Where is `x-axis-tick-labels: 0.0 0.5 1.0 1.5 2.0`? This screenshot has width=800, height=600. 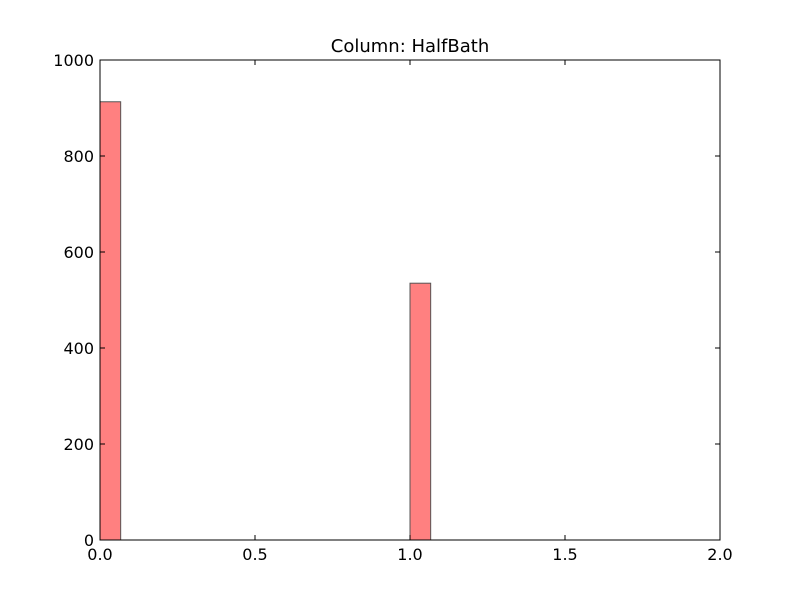 x-axis-tick-labels: 0.0 0.5 1.0 1.5 2.0 is located at coordinates (409, 554).